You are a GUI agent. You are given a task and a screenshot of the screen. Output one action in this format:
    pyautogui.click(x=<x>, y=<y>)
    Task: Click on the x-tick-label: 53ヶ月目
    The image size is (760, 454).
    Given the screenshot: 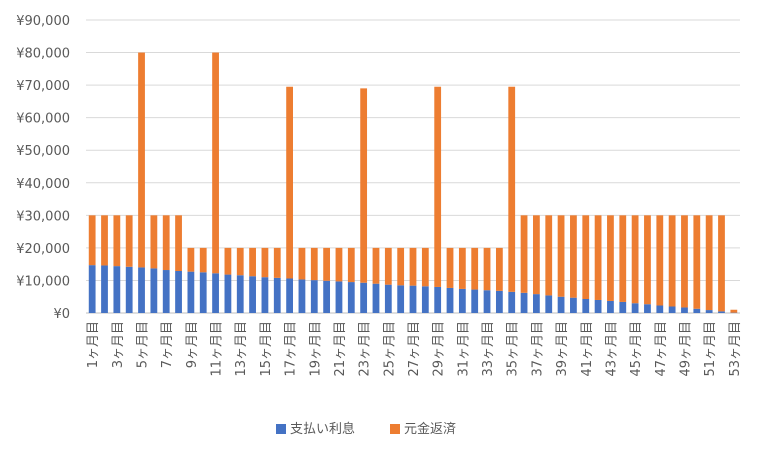 What is the action you would take?
    pyautogui.click(x=735, y=349)
    